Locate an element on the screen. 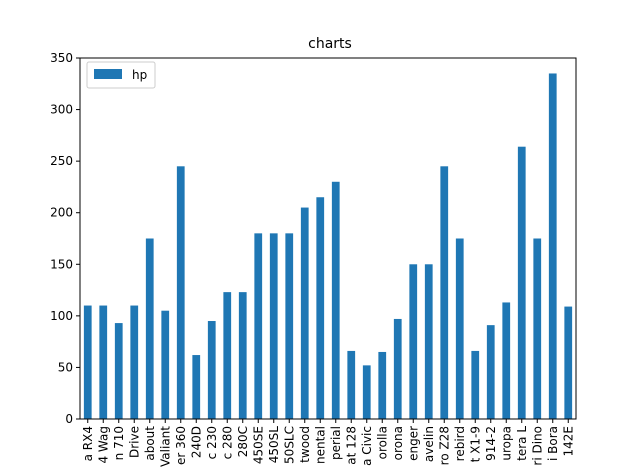 This screenshot has height=471, width=640. x-tick-label-24: rebird is located at coordinates (460, 443).